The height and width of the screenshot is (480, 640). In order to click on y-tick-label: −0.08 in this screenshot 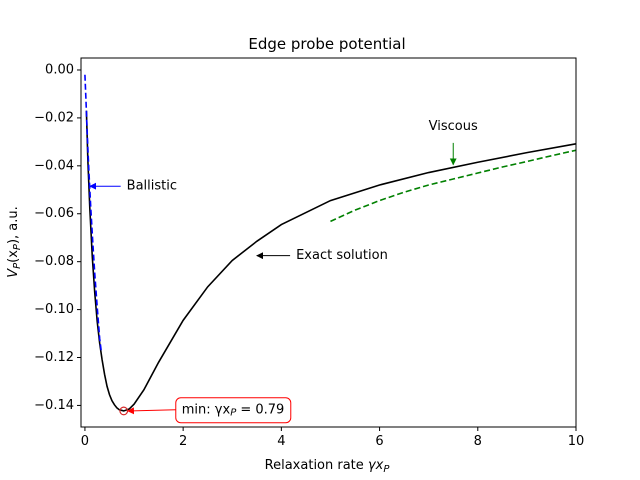, I will do `click(54, 261)`.